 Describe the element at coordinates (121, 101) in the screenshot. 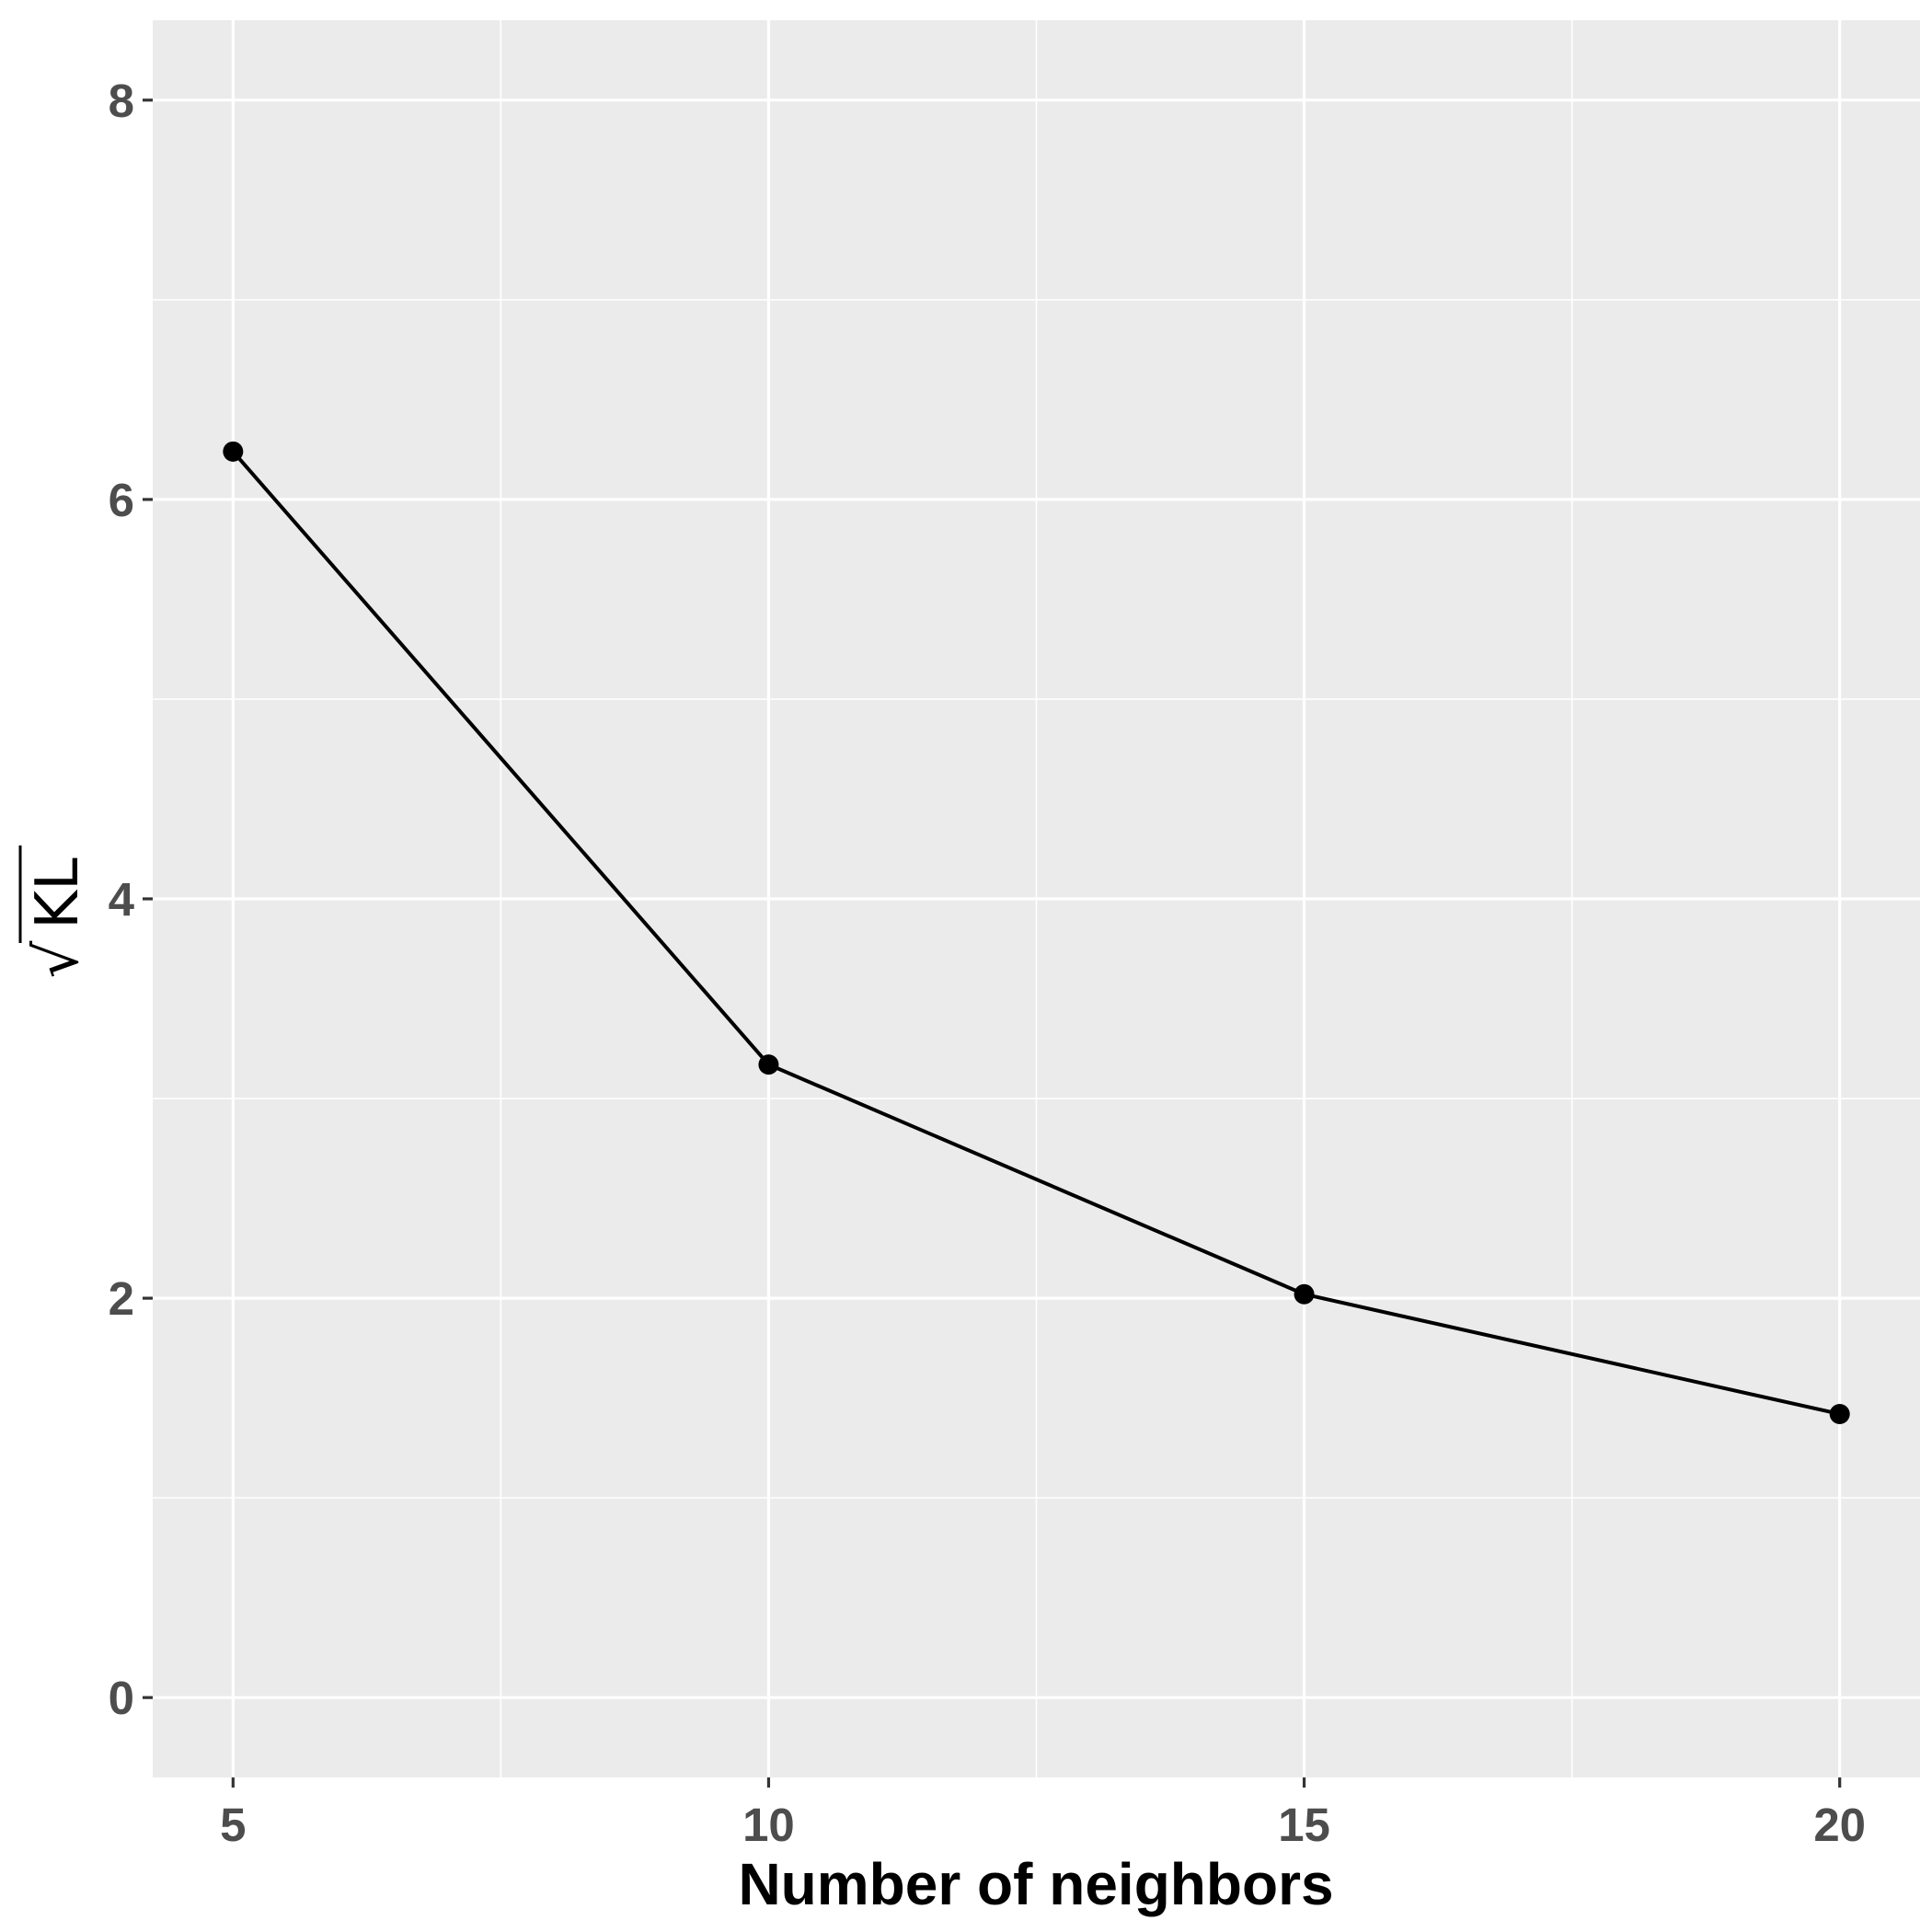

I see `y-tick-label: 8` at that location.